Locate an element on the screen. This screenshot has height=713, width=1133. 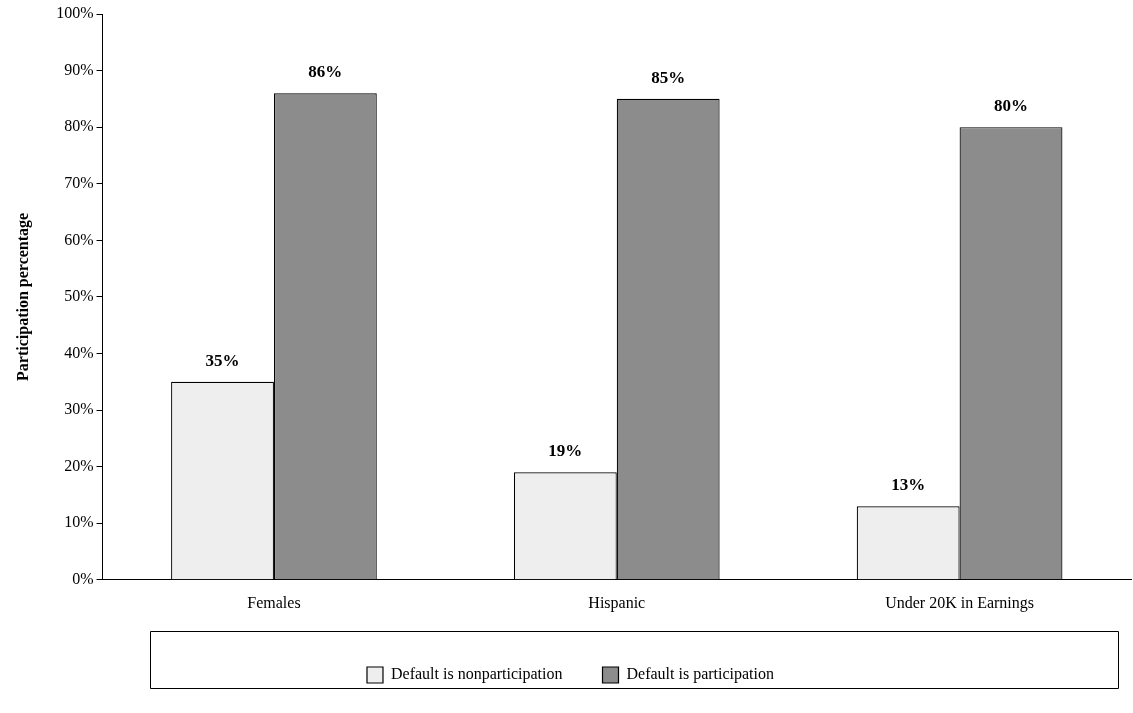
y-tick-label: 0% is located at coordinates (83, 578).